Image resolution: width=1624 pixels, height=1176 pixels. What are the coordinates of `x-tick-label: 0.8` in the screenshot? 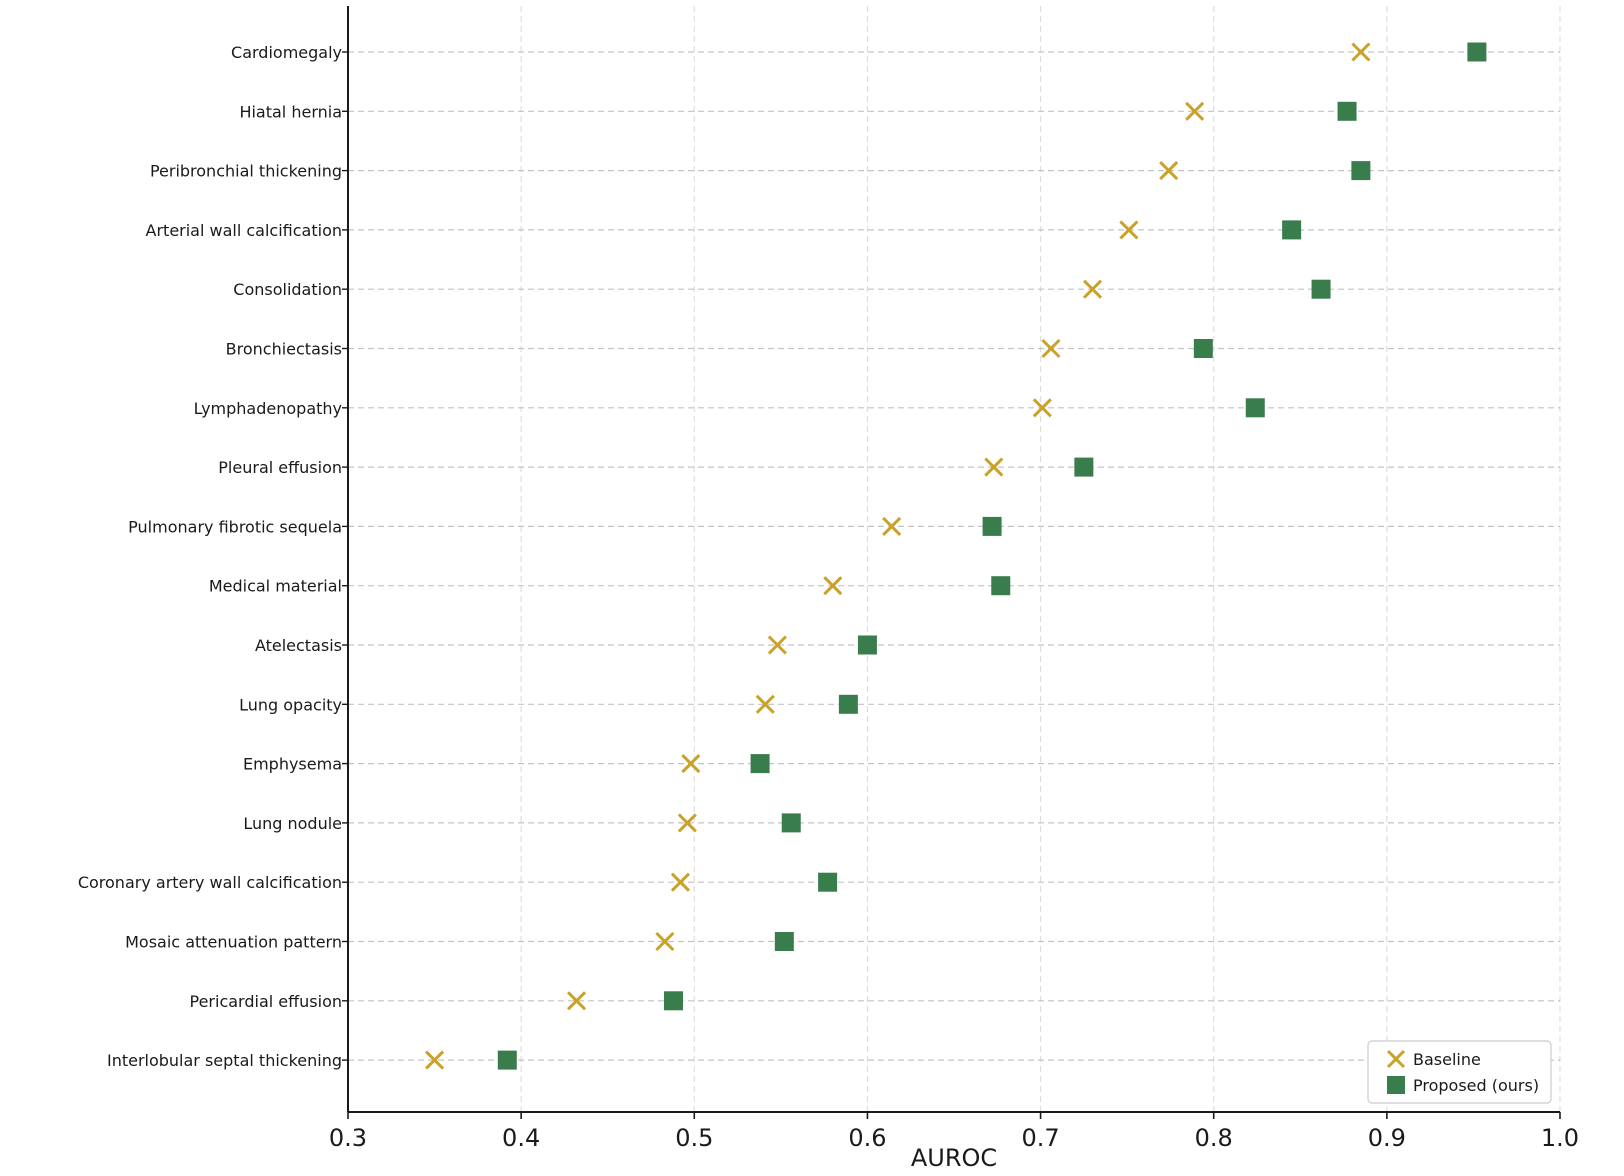 It's located at (1214, 1138).